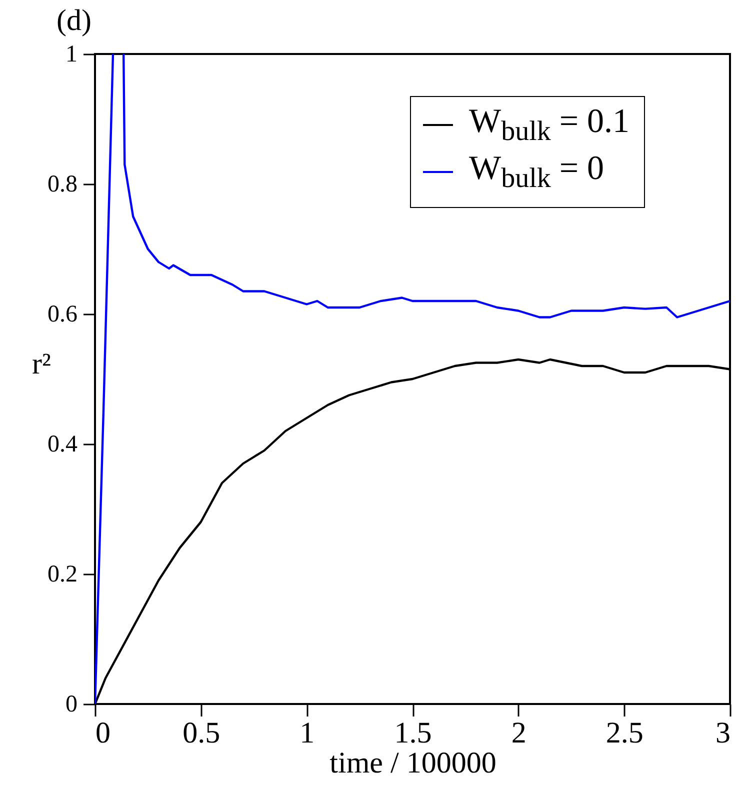 The image size is (742, 790). What do you see at coordinates (413, 733) in the screenshot?
I see `x-tick-label: 1.5` at bounding box center [413, 733].